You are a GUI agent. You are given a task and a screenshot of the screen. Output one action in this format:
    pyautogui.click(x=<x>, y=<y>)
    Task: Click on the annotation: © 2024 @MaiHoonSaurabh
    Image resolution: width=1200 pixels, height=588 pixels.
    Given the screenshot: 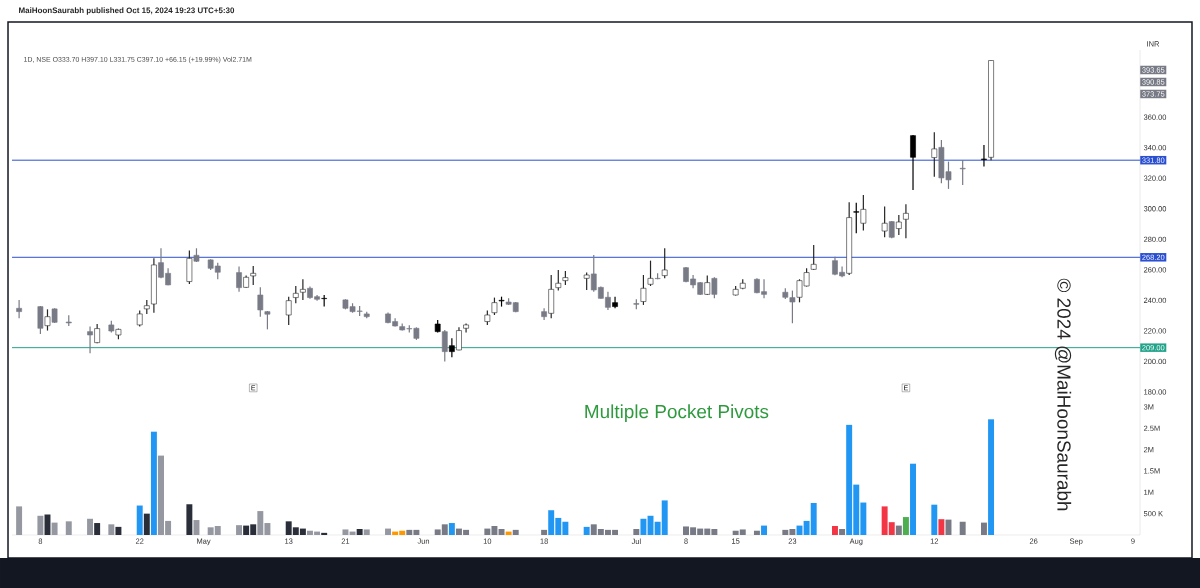 What is the action you would take?
    pyautogui.click(x=1063, y=394)
    